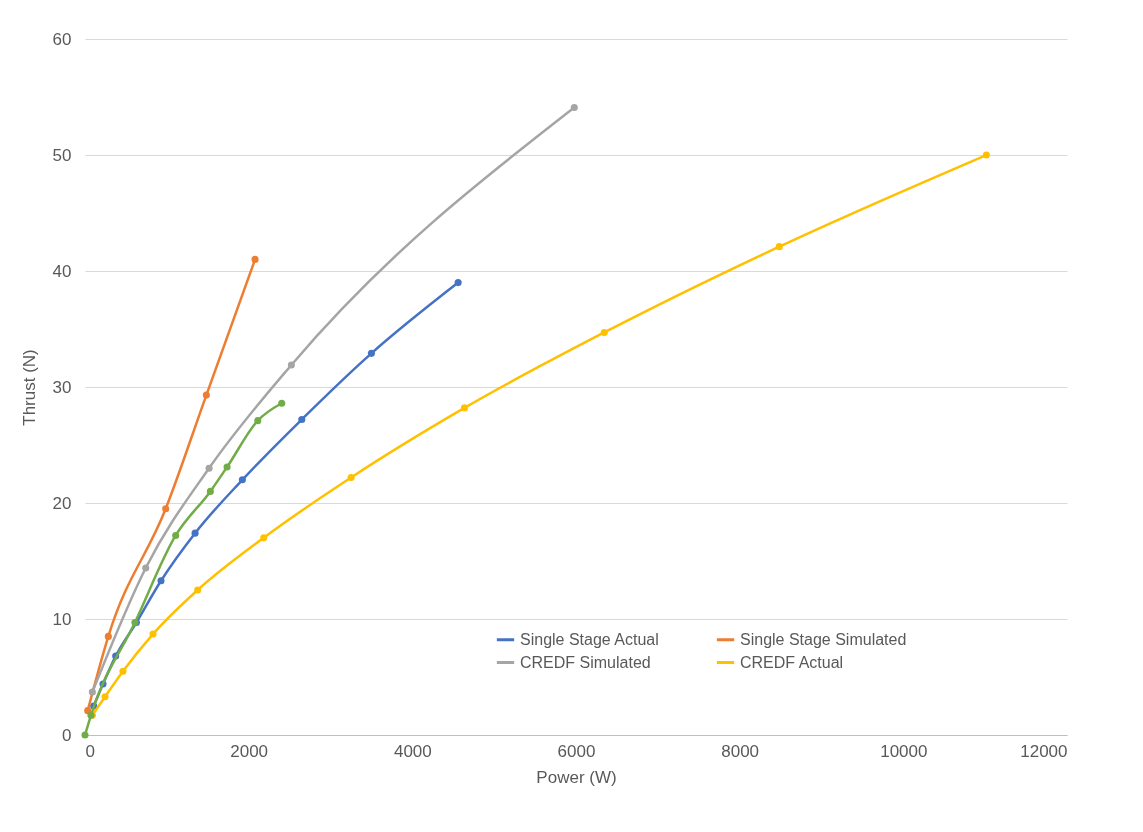 Image resolution: width=1143 pixels, height=832 pixels. Describe the element at coordinates (62, 39) in the screenshot. I see `y-tick-label: 60` at that location.